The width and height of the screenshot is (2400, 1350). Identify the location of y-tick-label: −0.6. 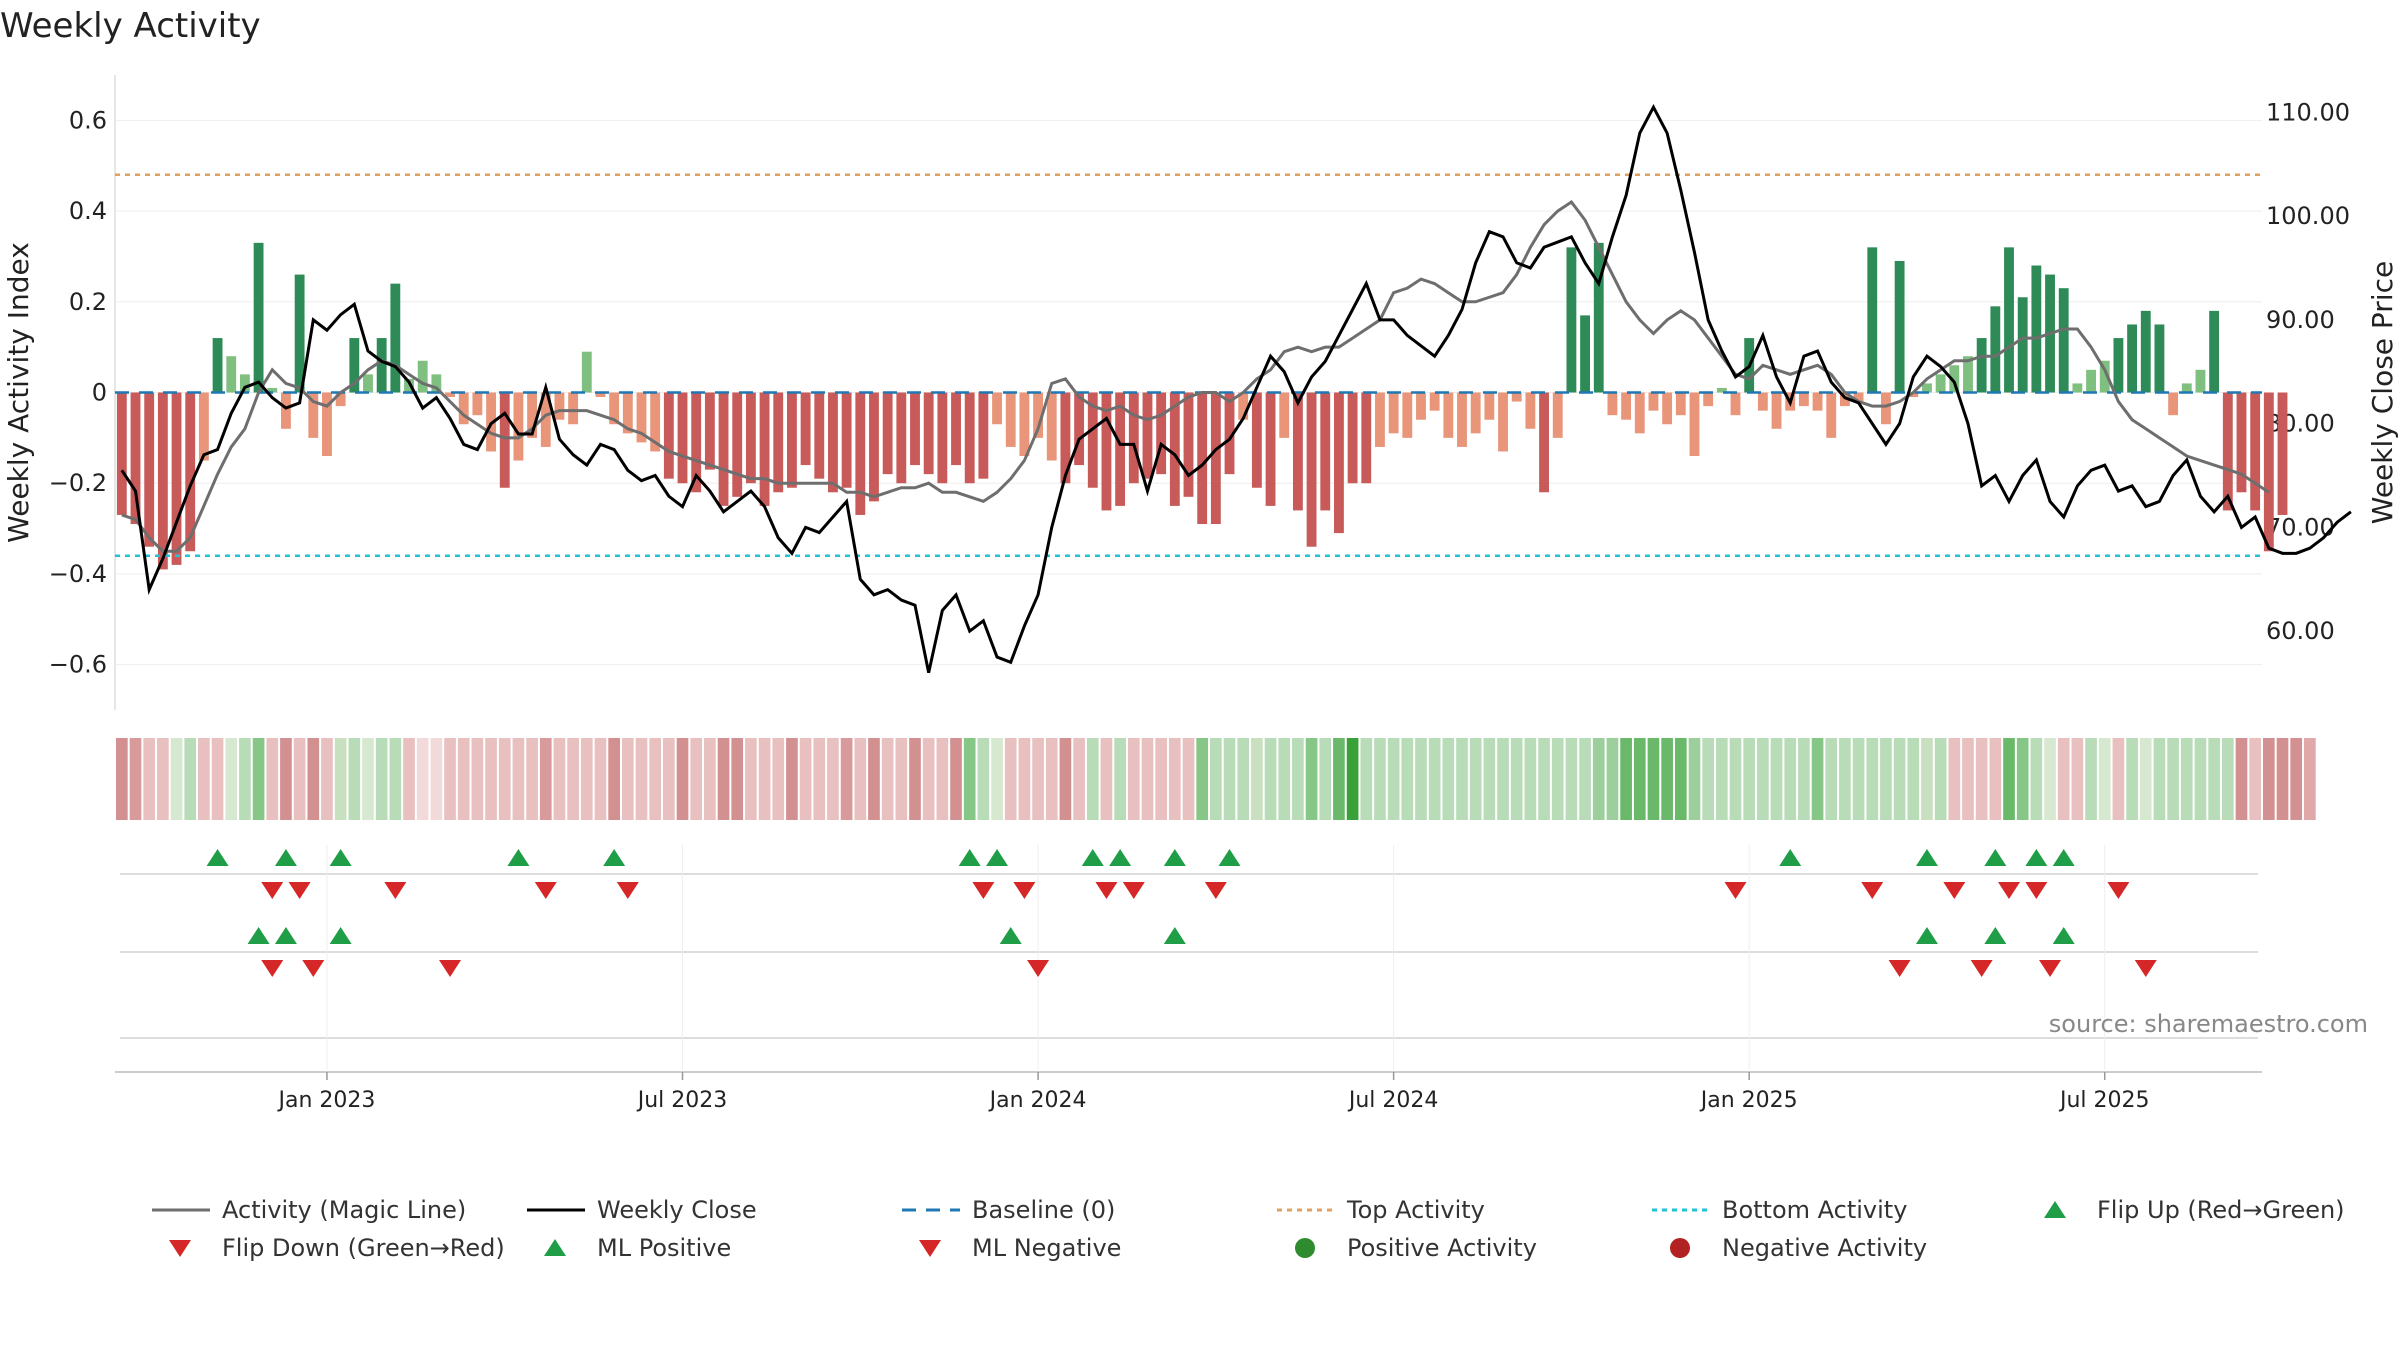
(78, 665).